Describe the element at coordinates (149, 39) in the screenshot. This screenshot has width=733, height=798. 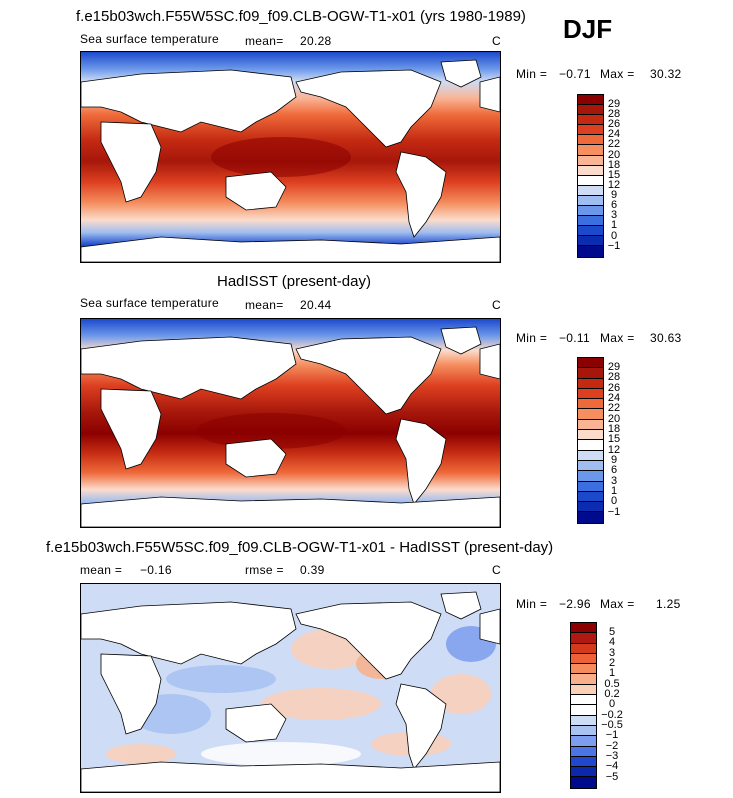
I see `panel1-varname: Sea surface temperature` at that location.